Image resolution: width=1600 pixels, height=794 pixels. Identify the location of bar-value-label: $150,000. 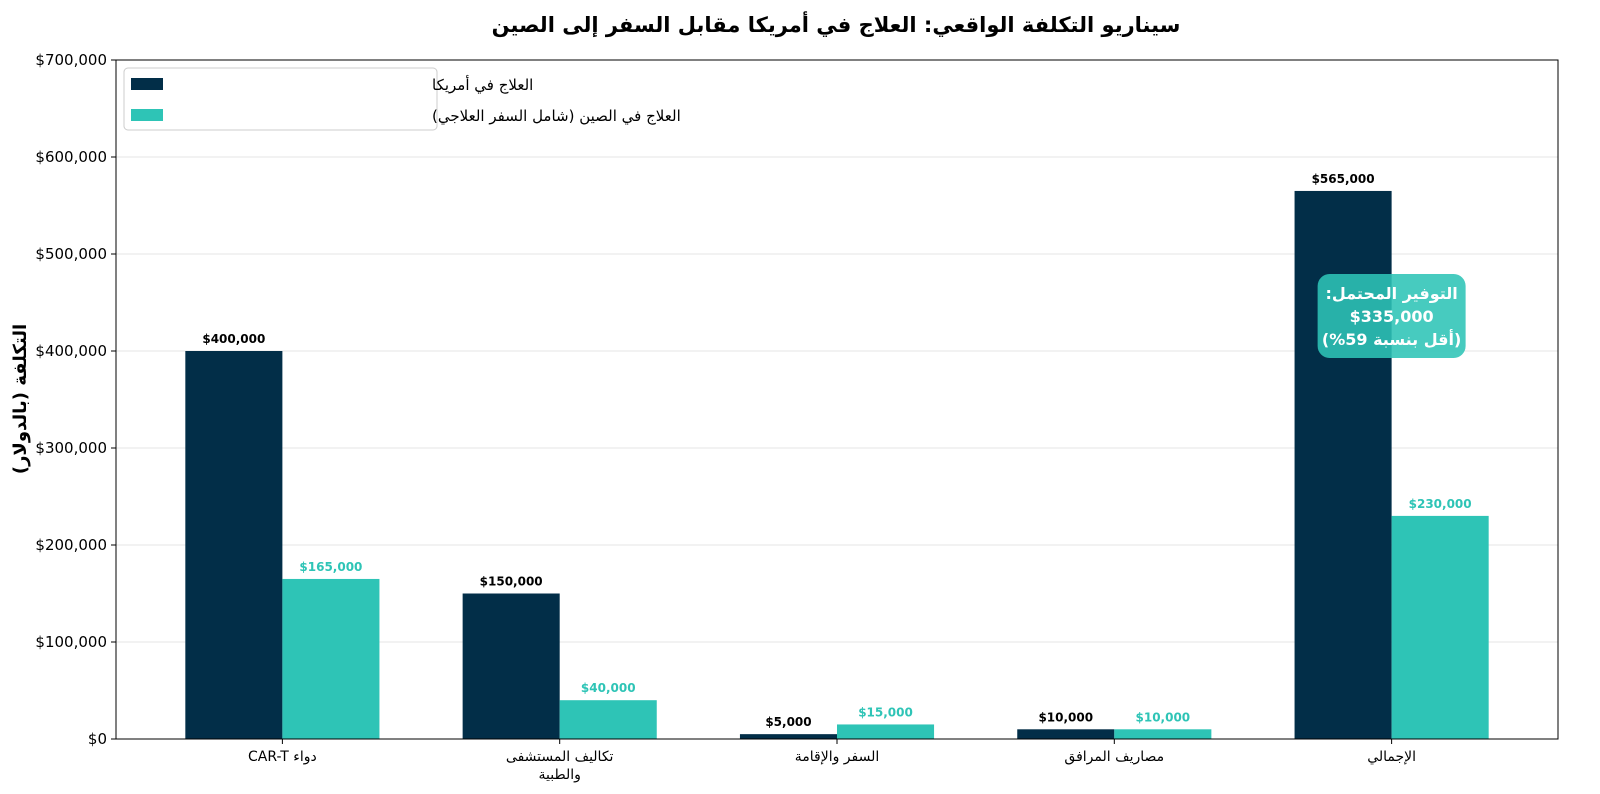
(511, 582).